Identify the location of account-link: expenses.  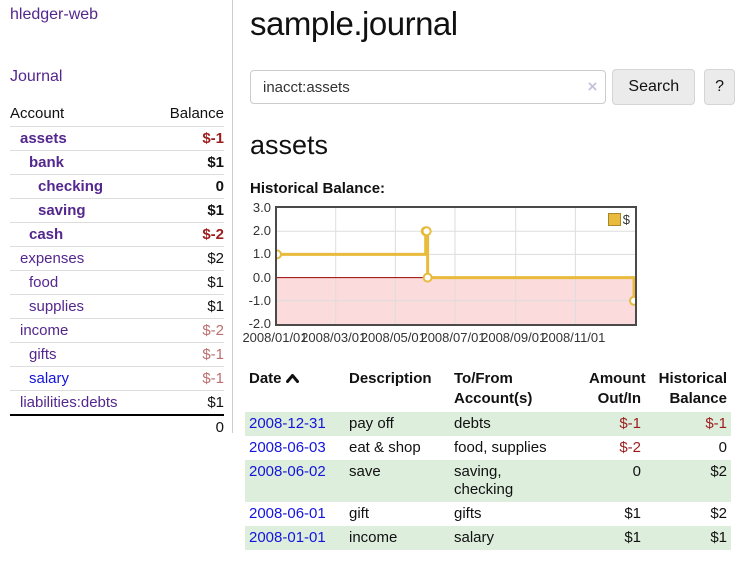
(52, 258).